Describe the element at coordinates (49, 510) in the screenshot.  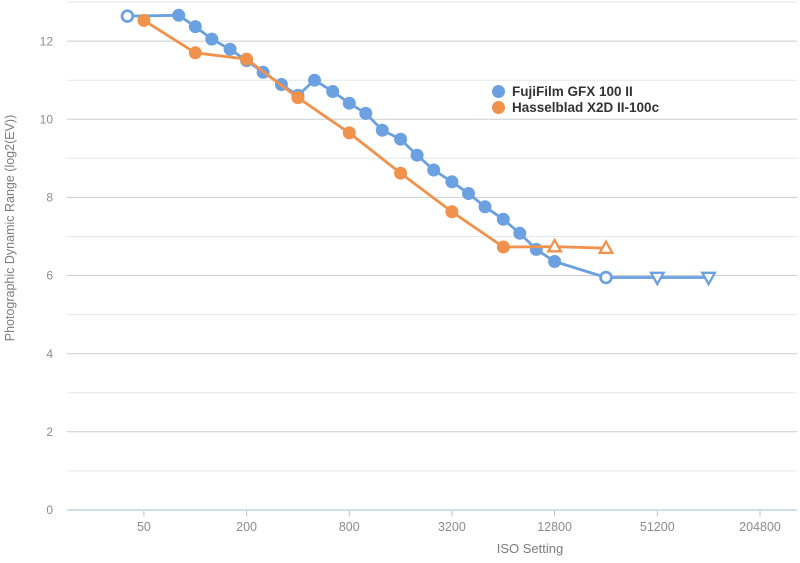
I see `y-tick-label-0: 0` at that location.